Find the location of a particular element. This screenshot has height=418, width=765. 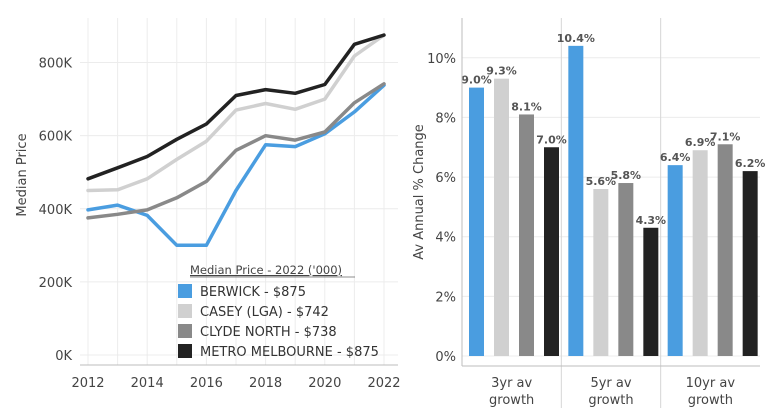

bar-chart-group-separators is located at coordinates (611, 213).